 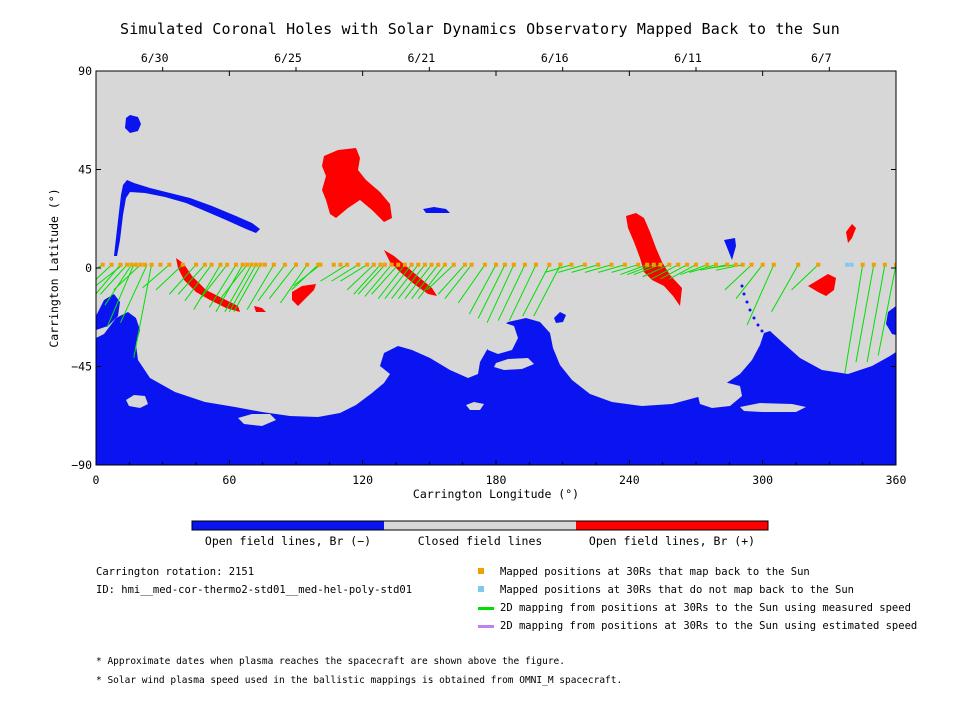 What do you see at coordinates (357, 185) in the screenshot?
I see `northern-red-hole` at bounding box center [357, 185].